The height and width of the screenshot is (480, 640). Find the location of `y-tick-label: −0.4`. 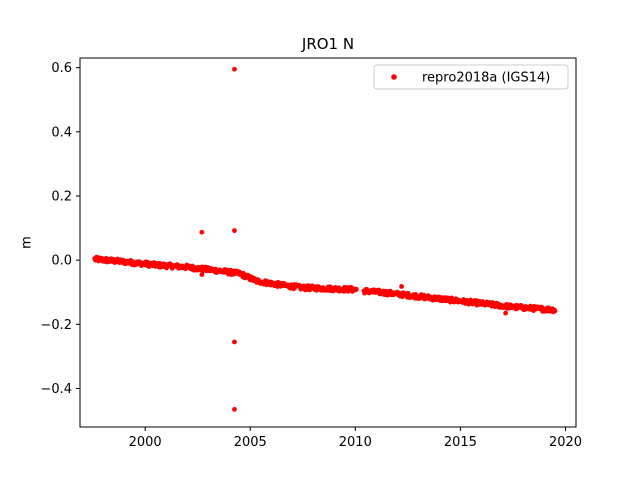

y-tick-label: −0.4 is located at coordinates (56, 389).